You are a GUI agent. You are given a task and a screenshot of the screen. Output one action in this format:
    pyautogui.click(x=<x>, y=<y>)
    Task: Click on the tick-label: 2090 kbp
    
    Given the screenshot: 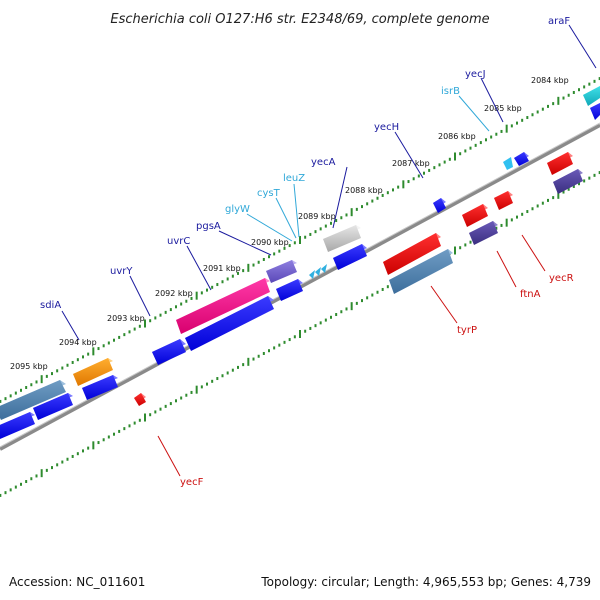 What is the action you would take?
    pyautogui.click(x=270, y=242)
    